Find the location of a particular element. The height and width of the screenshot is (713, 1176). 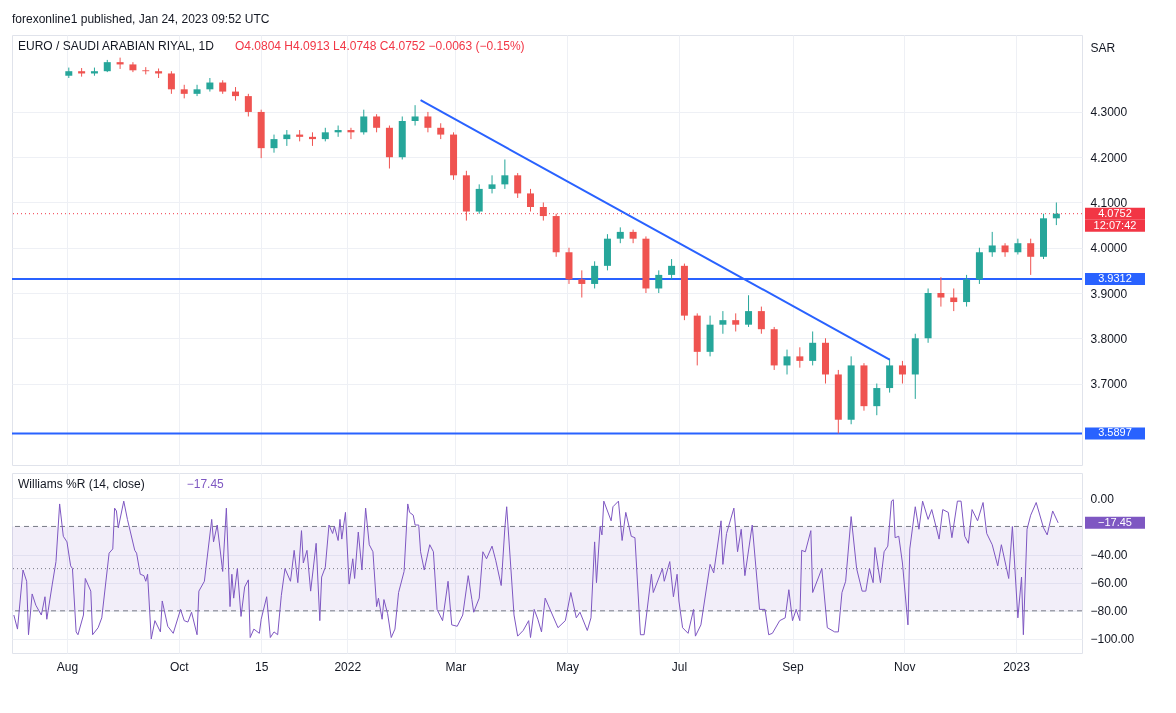

chart-title: EURO / SAUDI ARABIAN RIYAL, 1D is located at coordinates (116, 46).